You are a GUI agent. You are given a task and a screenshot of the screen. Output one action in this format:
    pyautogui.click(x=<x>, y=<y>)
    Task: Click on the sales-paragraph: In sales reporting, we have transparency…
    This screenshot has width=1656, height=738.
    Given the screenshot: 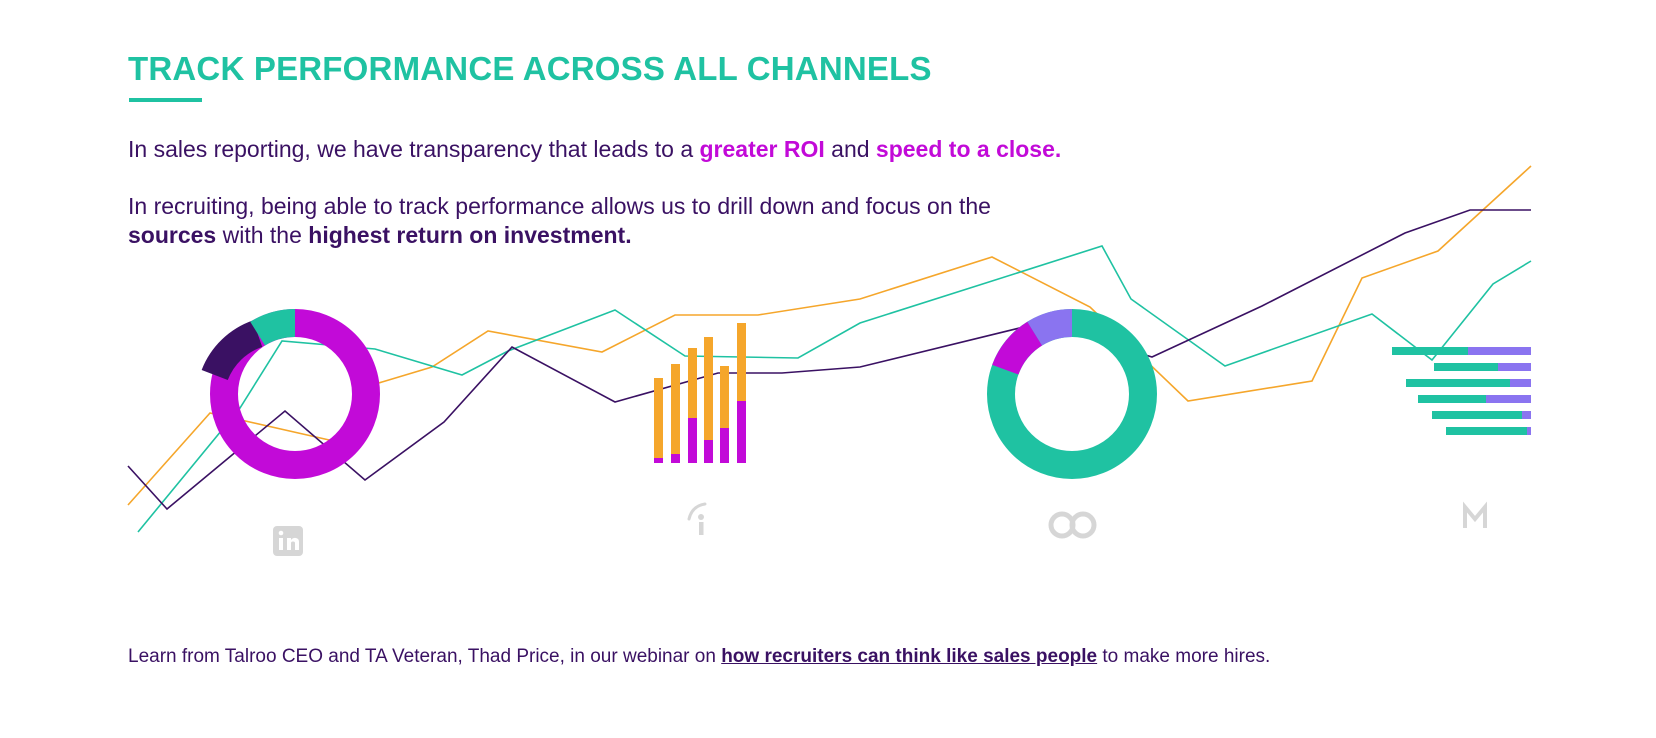 What is the action you would take?
    pyautogui.click(x=594, y=149)
    